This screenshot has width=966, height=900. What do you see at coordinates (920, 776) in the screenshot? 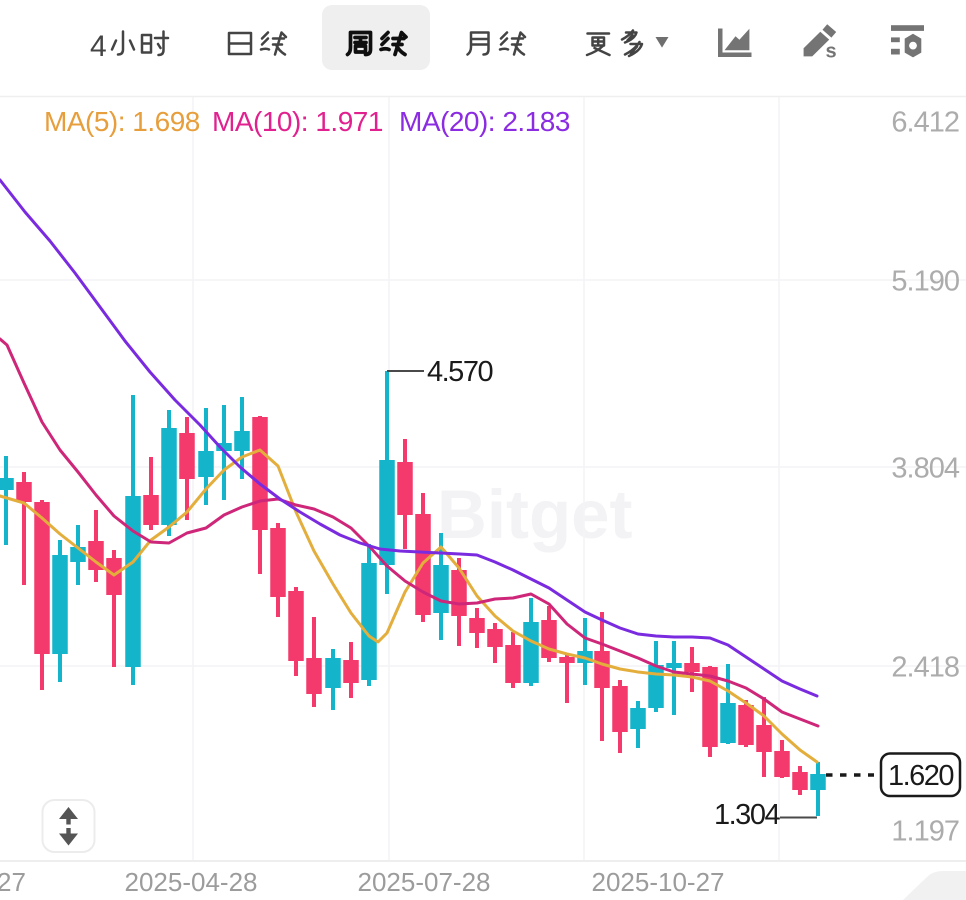
I see `svg-text: 1.620` at bounding box center [920, 776].